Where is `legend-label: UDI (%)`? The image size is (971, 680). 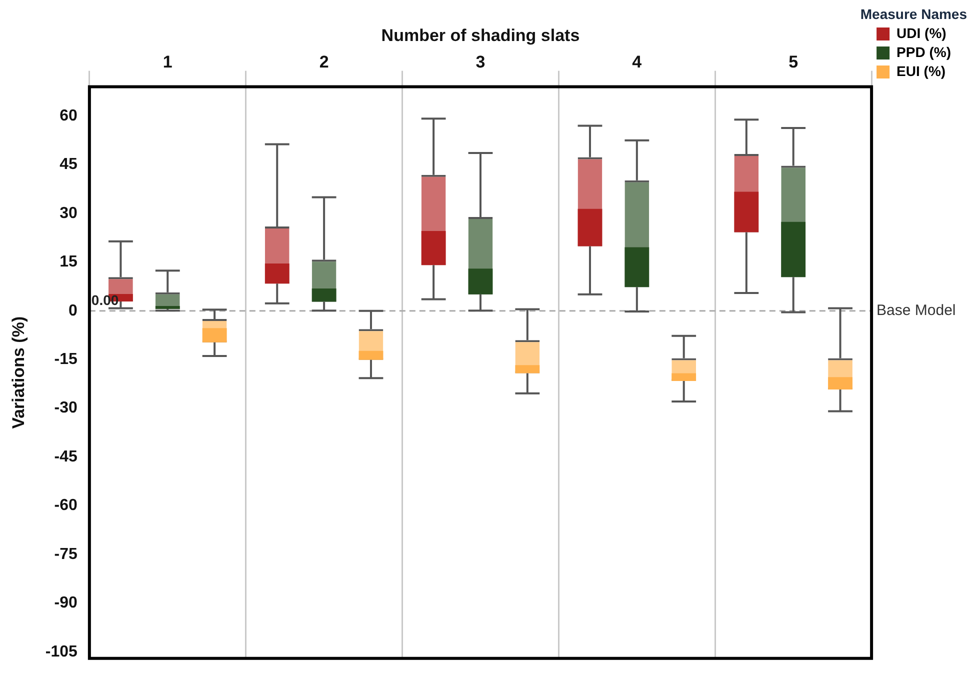
legend-label: UDI (%) is located at coordinates (921, 32).